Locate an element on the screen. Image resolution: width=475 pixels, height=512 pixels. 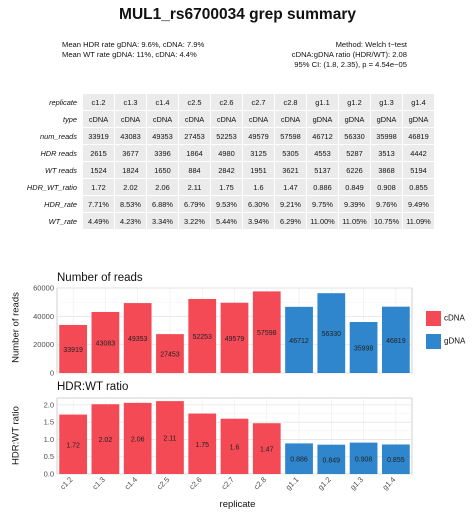
table-cell: 1824 is located at coordinates (130, 170).